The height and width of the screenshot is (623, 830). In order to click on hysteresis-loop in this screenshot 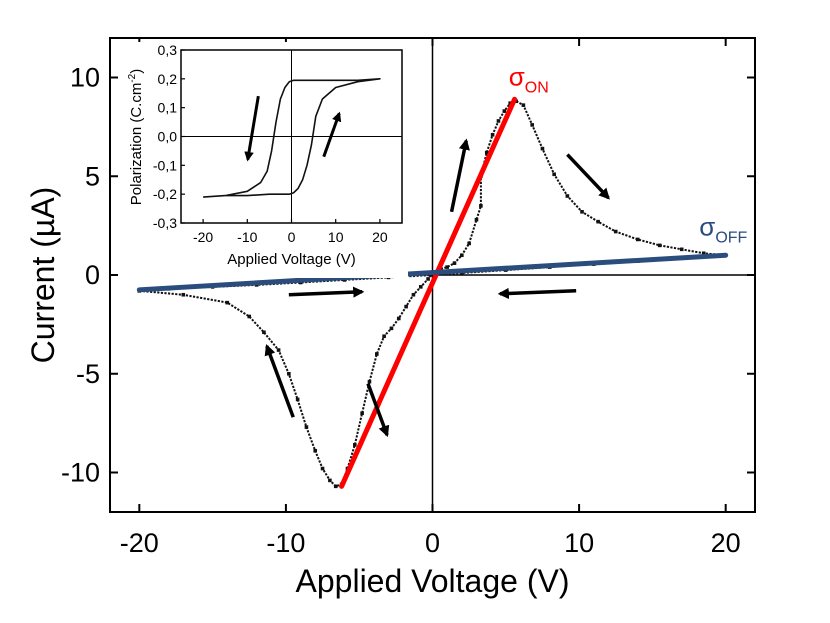, I will do `click(292, 138)`.